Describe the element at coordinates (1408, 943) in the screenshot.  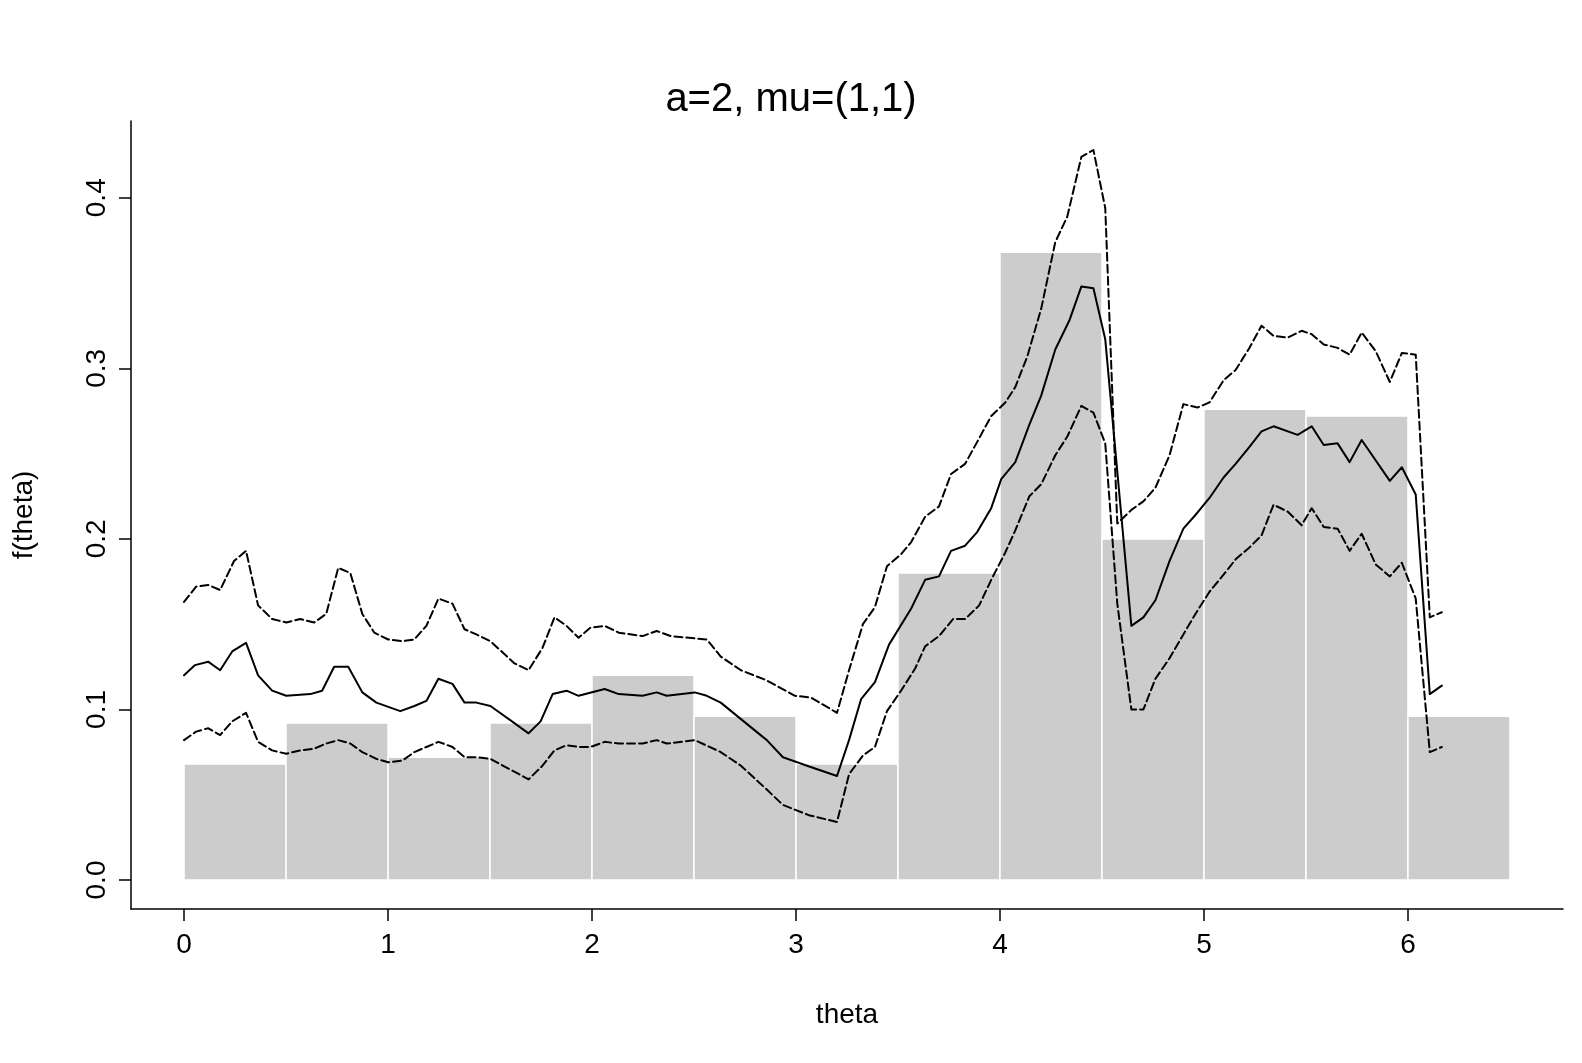
I see `x-tick-label: 6` at that location.